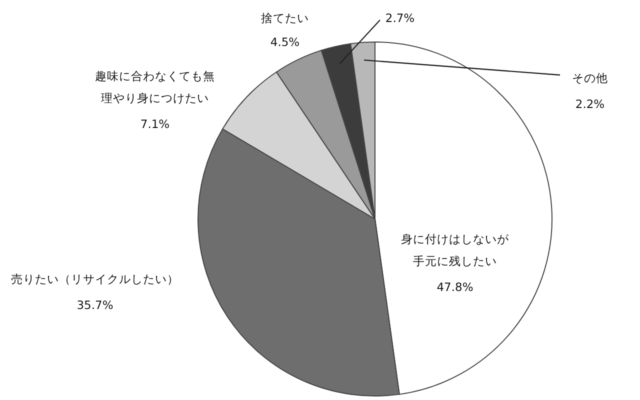 Image resolution: width=640 pixels, height=400 pixels. Describe the element at coordinates (590, 78) in the screenshot. I see `slice-label: その他` at that location.